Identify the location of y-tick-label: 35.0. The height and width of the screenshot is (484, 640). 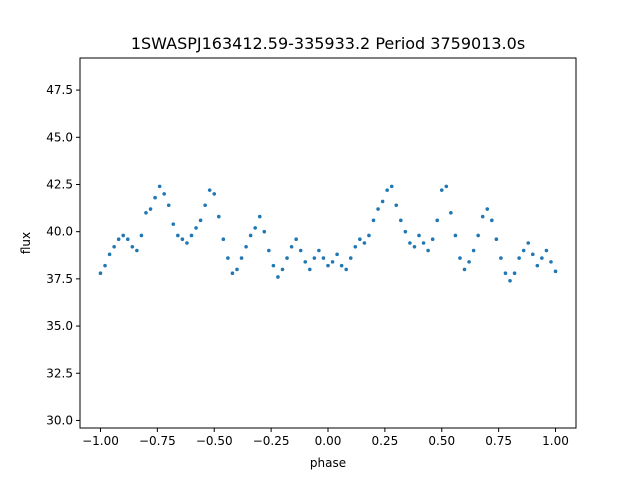
(59, 326).